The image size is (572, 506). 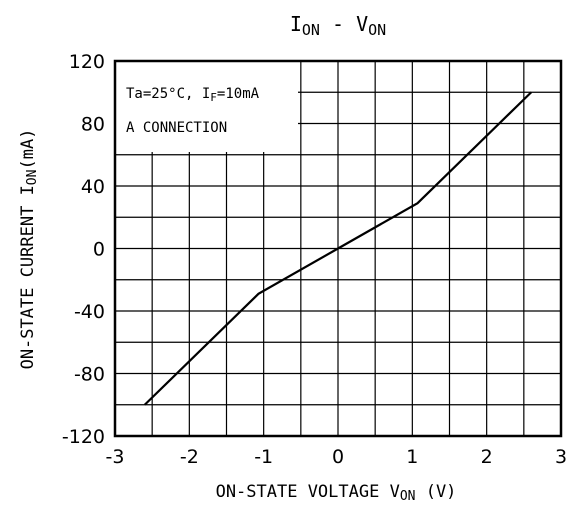 What do you see at coordinates (487, 457) in the screenshot?
I see `x-tick-label: 2` at bounding box center [487, 457].